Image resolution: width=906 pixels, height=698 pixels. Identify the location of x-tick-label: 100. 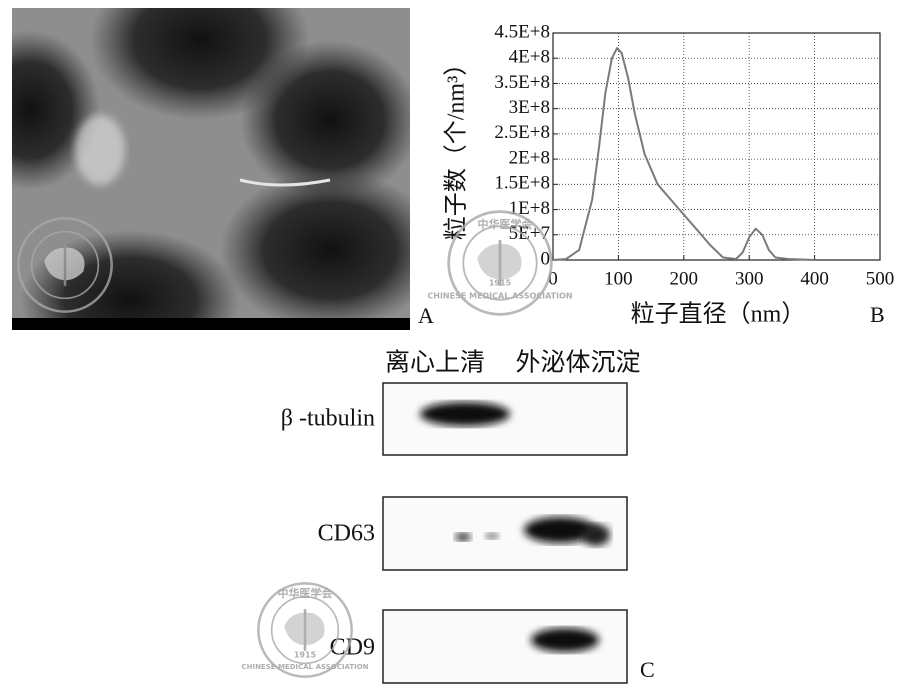
(618, 278).